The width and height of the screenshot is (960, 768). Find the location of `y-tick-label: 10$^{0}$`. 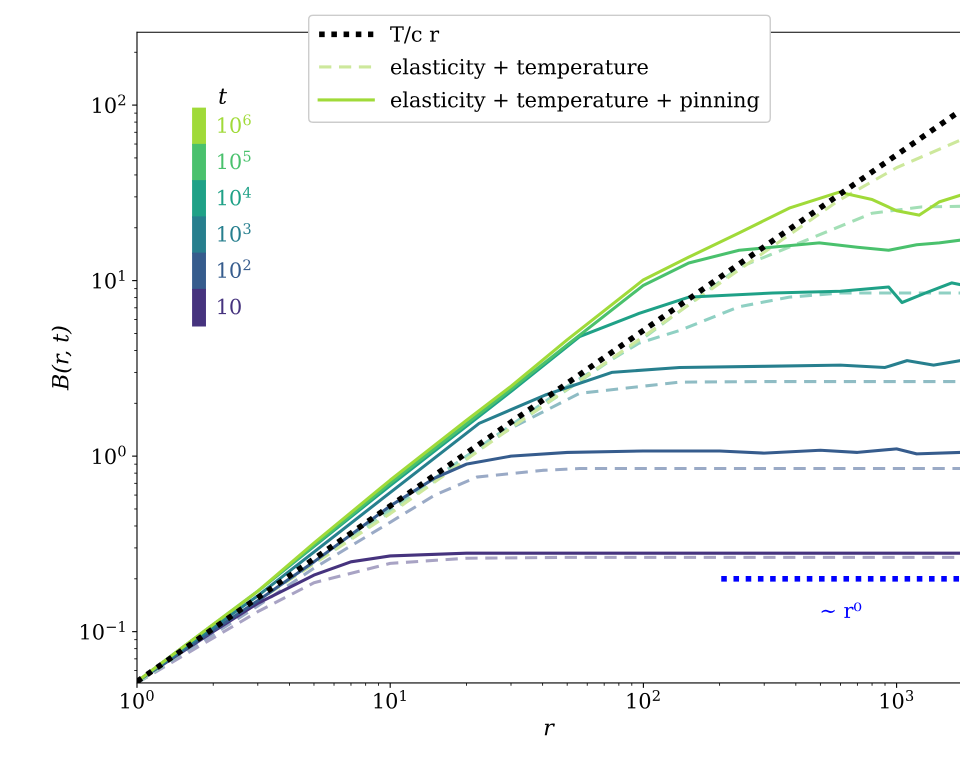

y-tick-label: 10$^{0}$ is located at coordinates (109, 455).